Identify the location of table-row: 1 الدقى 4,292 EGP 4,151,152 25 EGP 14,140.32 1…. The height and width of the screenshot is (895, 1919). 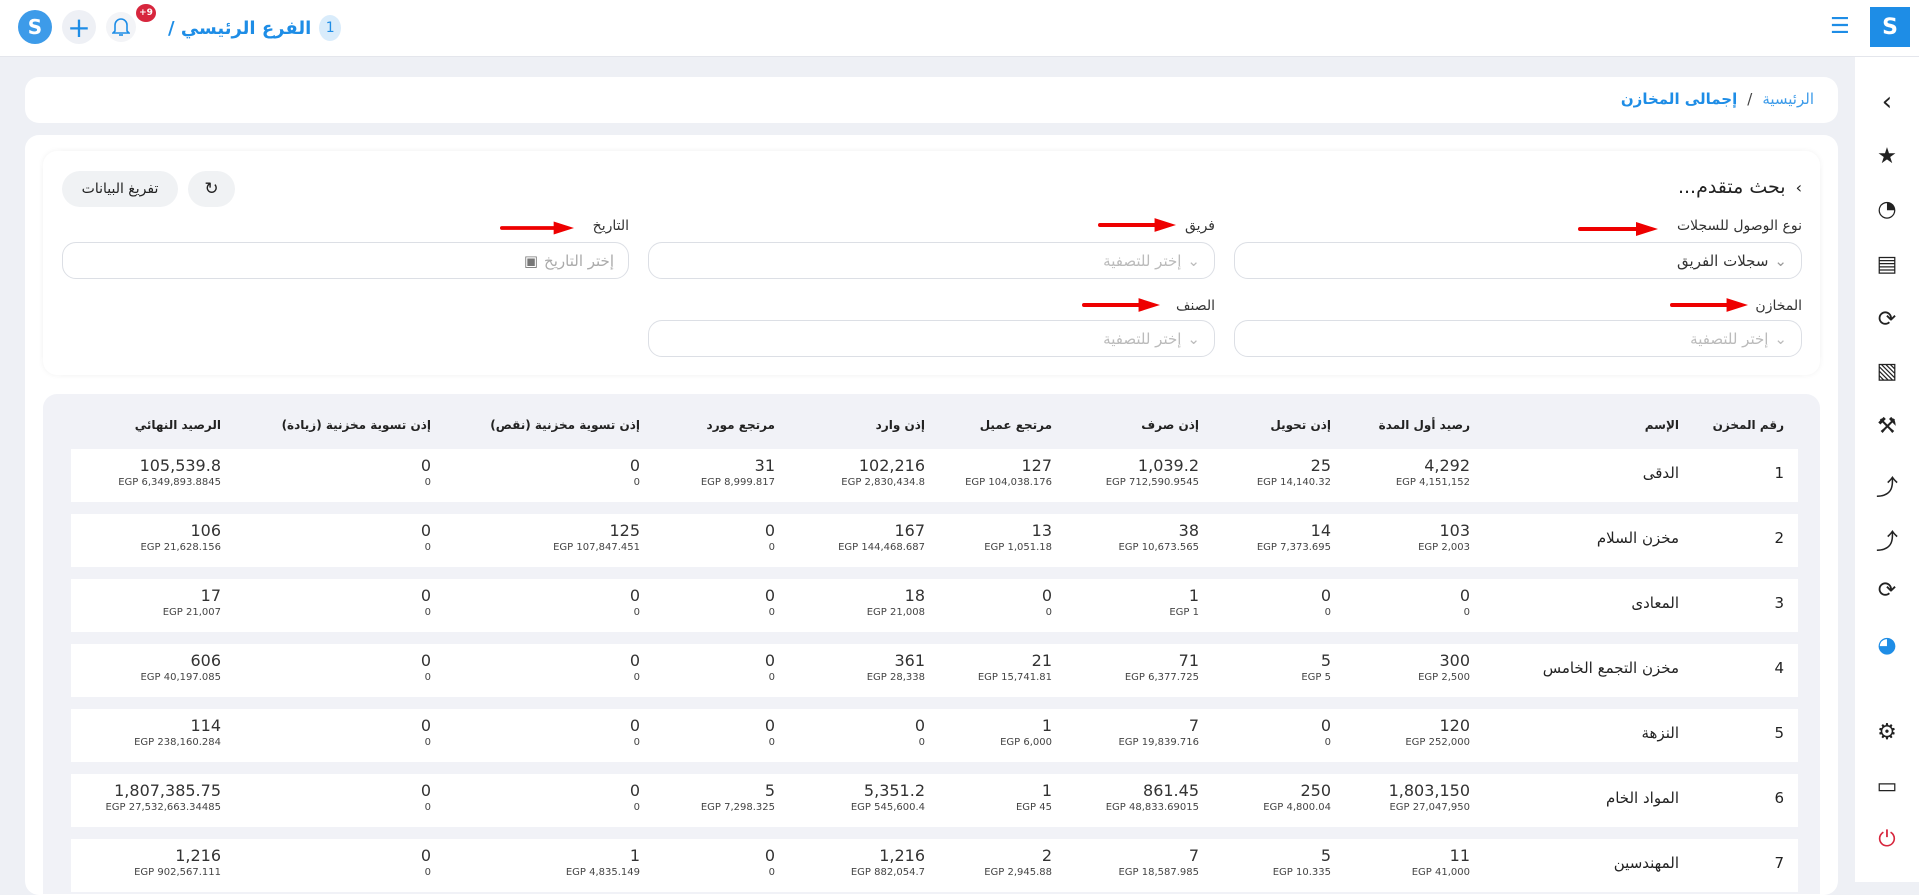
(934, 475).